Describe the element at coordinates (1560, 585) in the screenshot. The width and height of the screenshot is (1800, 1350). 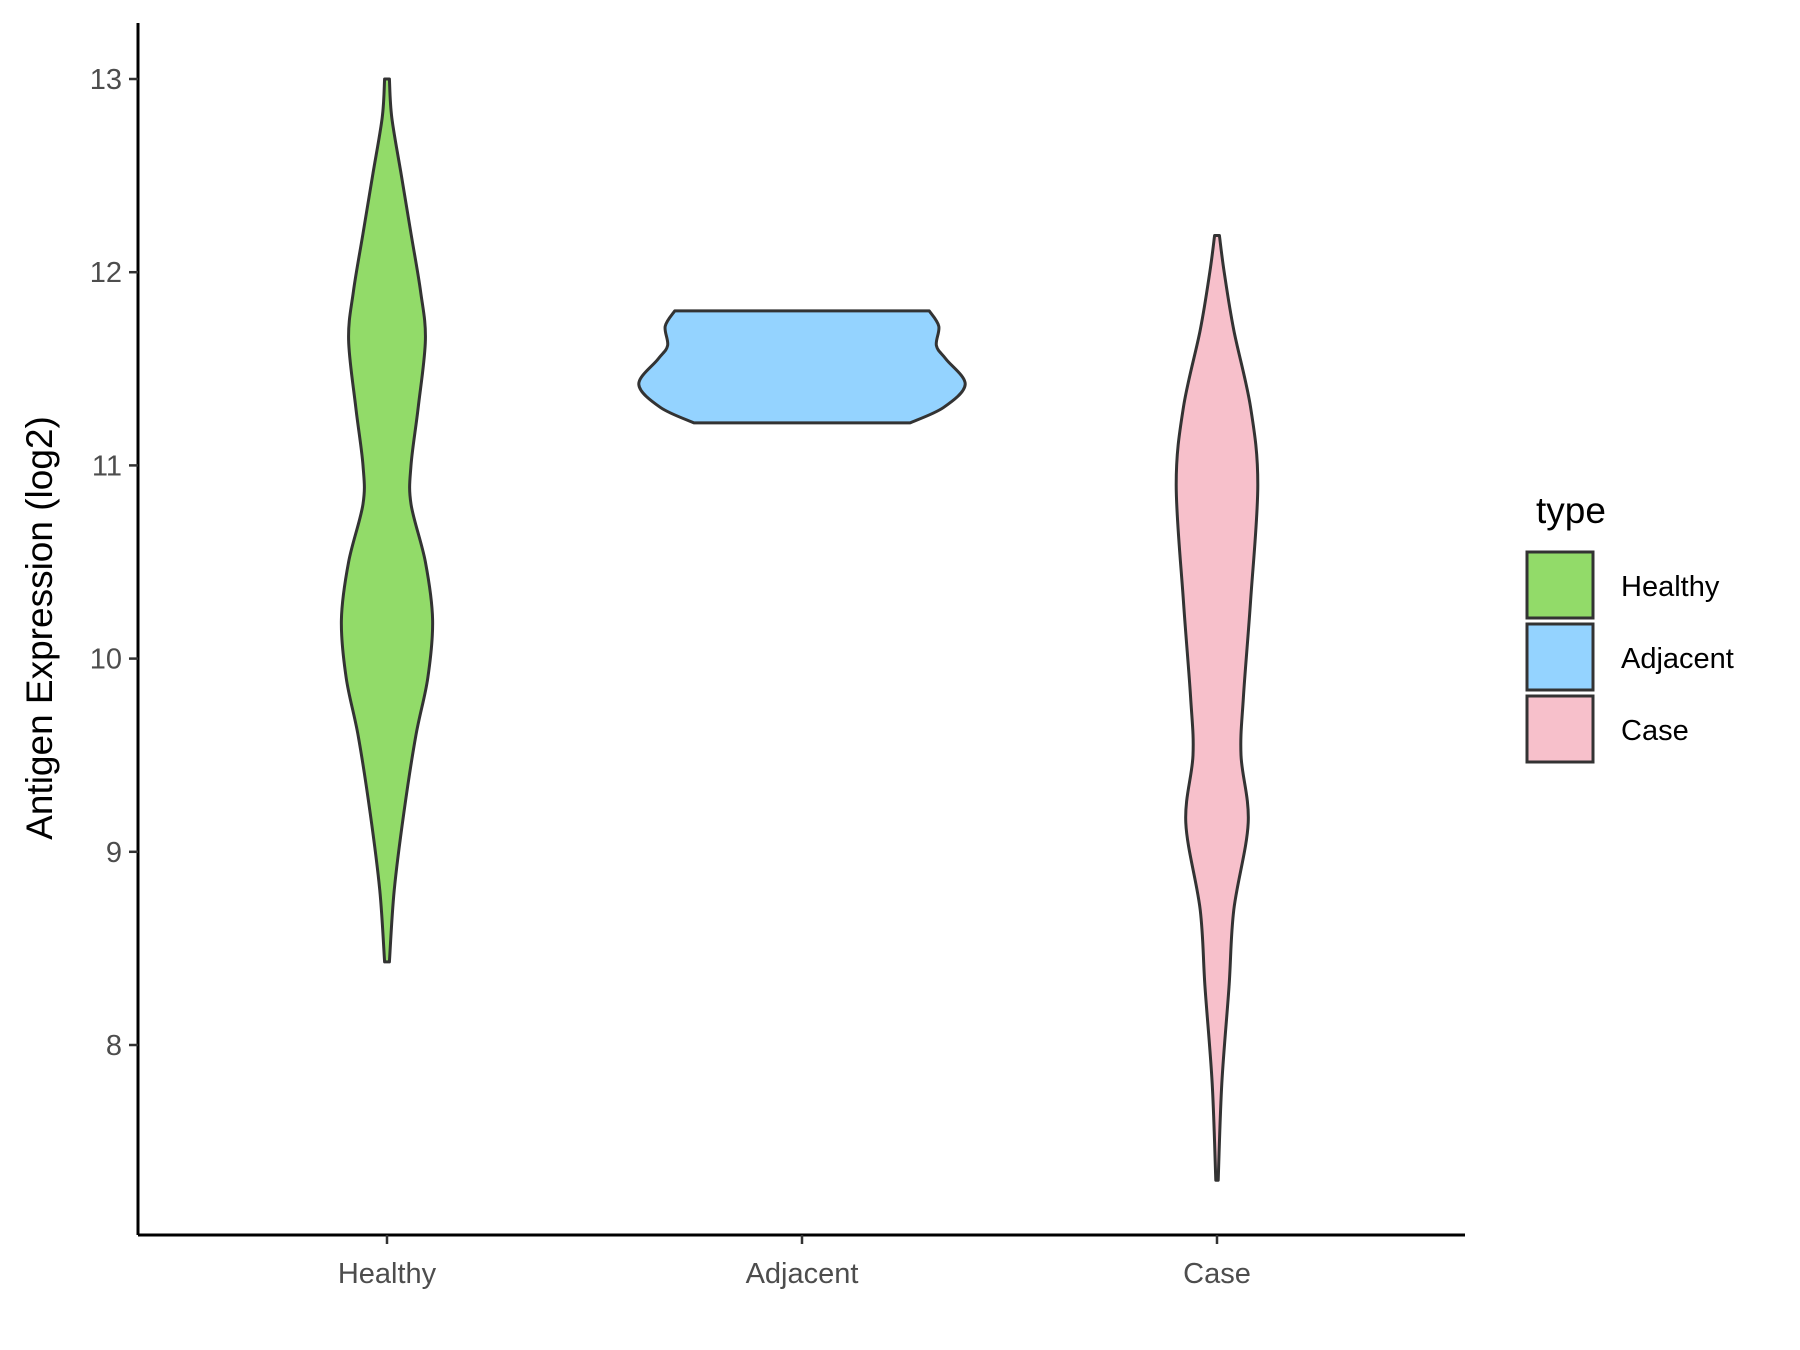
I see `legend-key-healthy` at that location.